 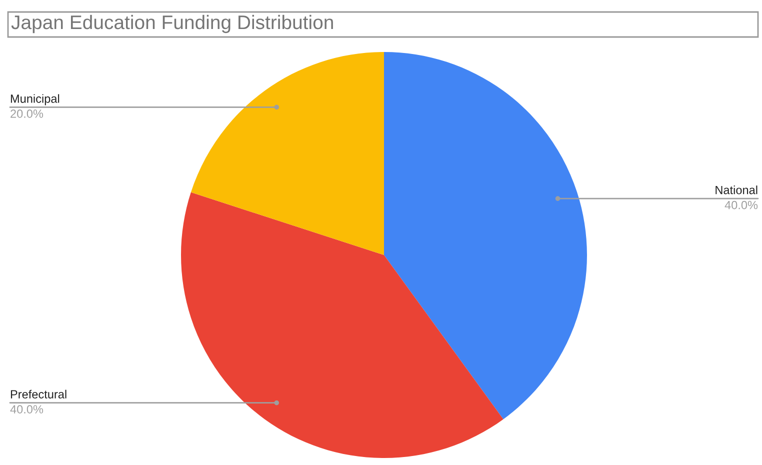 What do you see at coordinates (287, 153) in the screenshot?
I see `pie-slice` at bounding box center [287, 153].